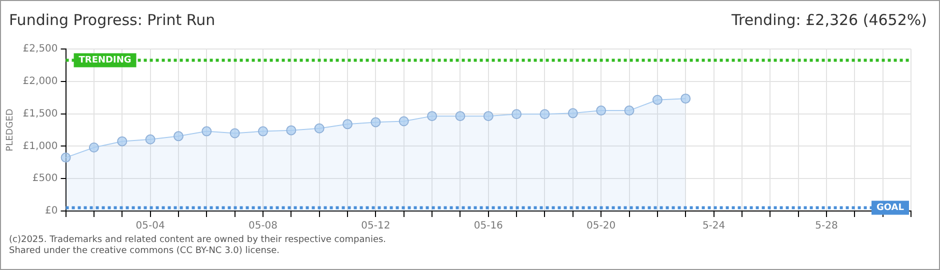  I want to click on x-tick-label: 05-04, so click(150, 226).